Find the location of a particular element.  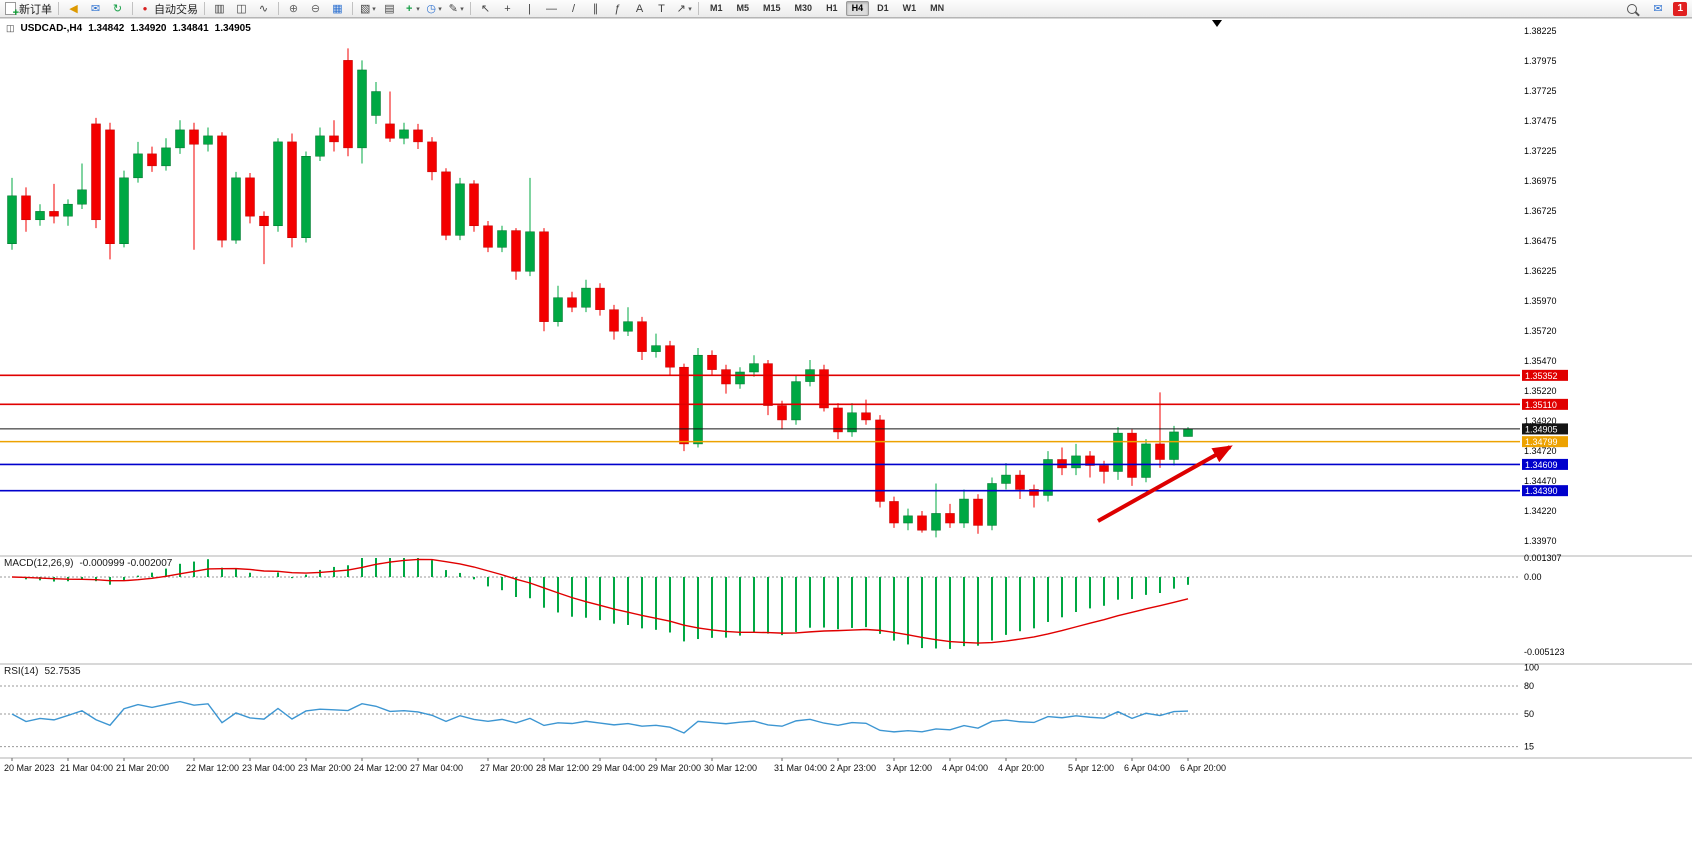

time-axis-label: 21 Mar 04:00 is located at coordinates (86, 768).